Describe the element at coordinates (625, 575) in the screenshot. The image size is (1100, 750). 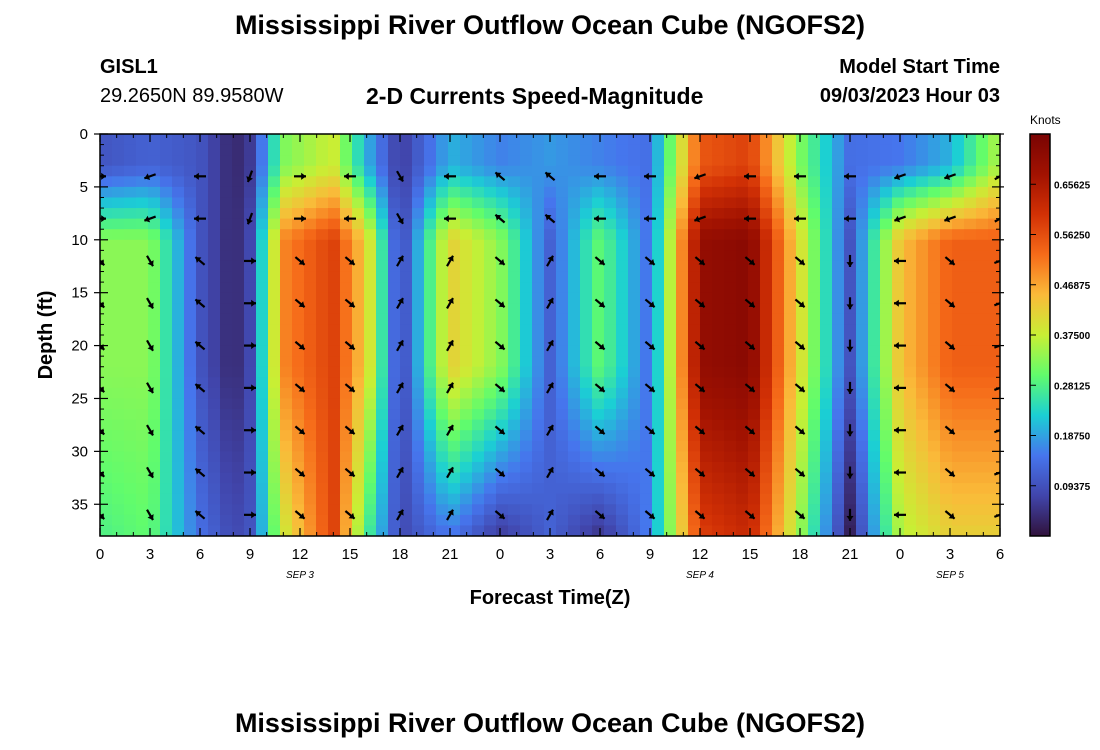
I see `date-labels: SEP 3 SEP 4 SEP 5` at that location.